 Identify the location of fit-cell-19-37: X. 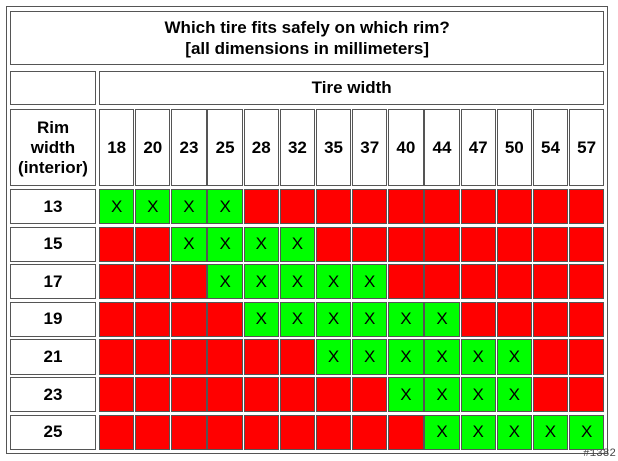
(370, 319).